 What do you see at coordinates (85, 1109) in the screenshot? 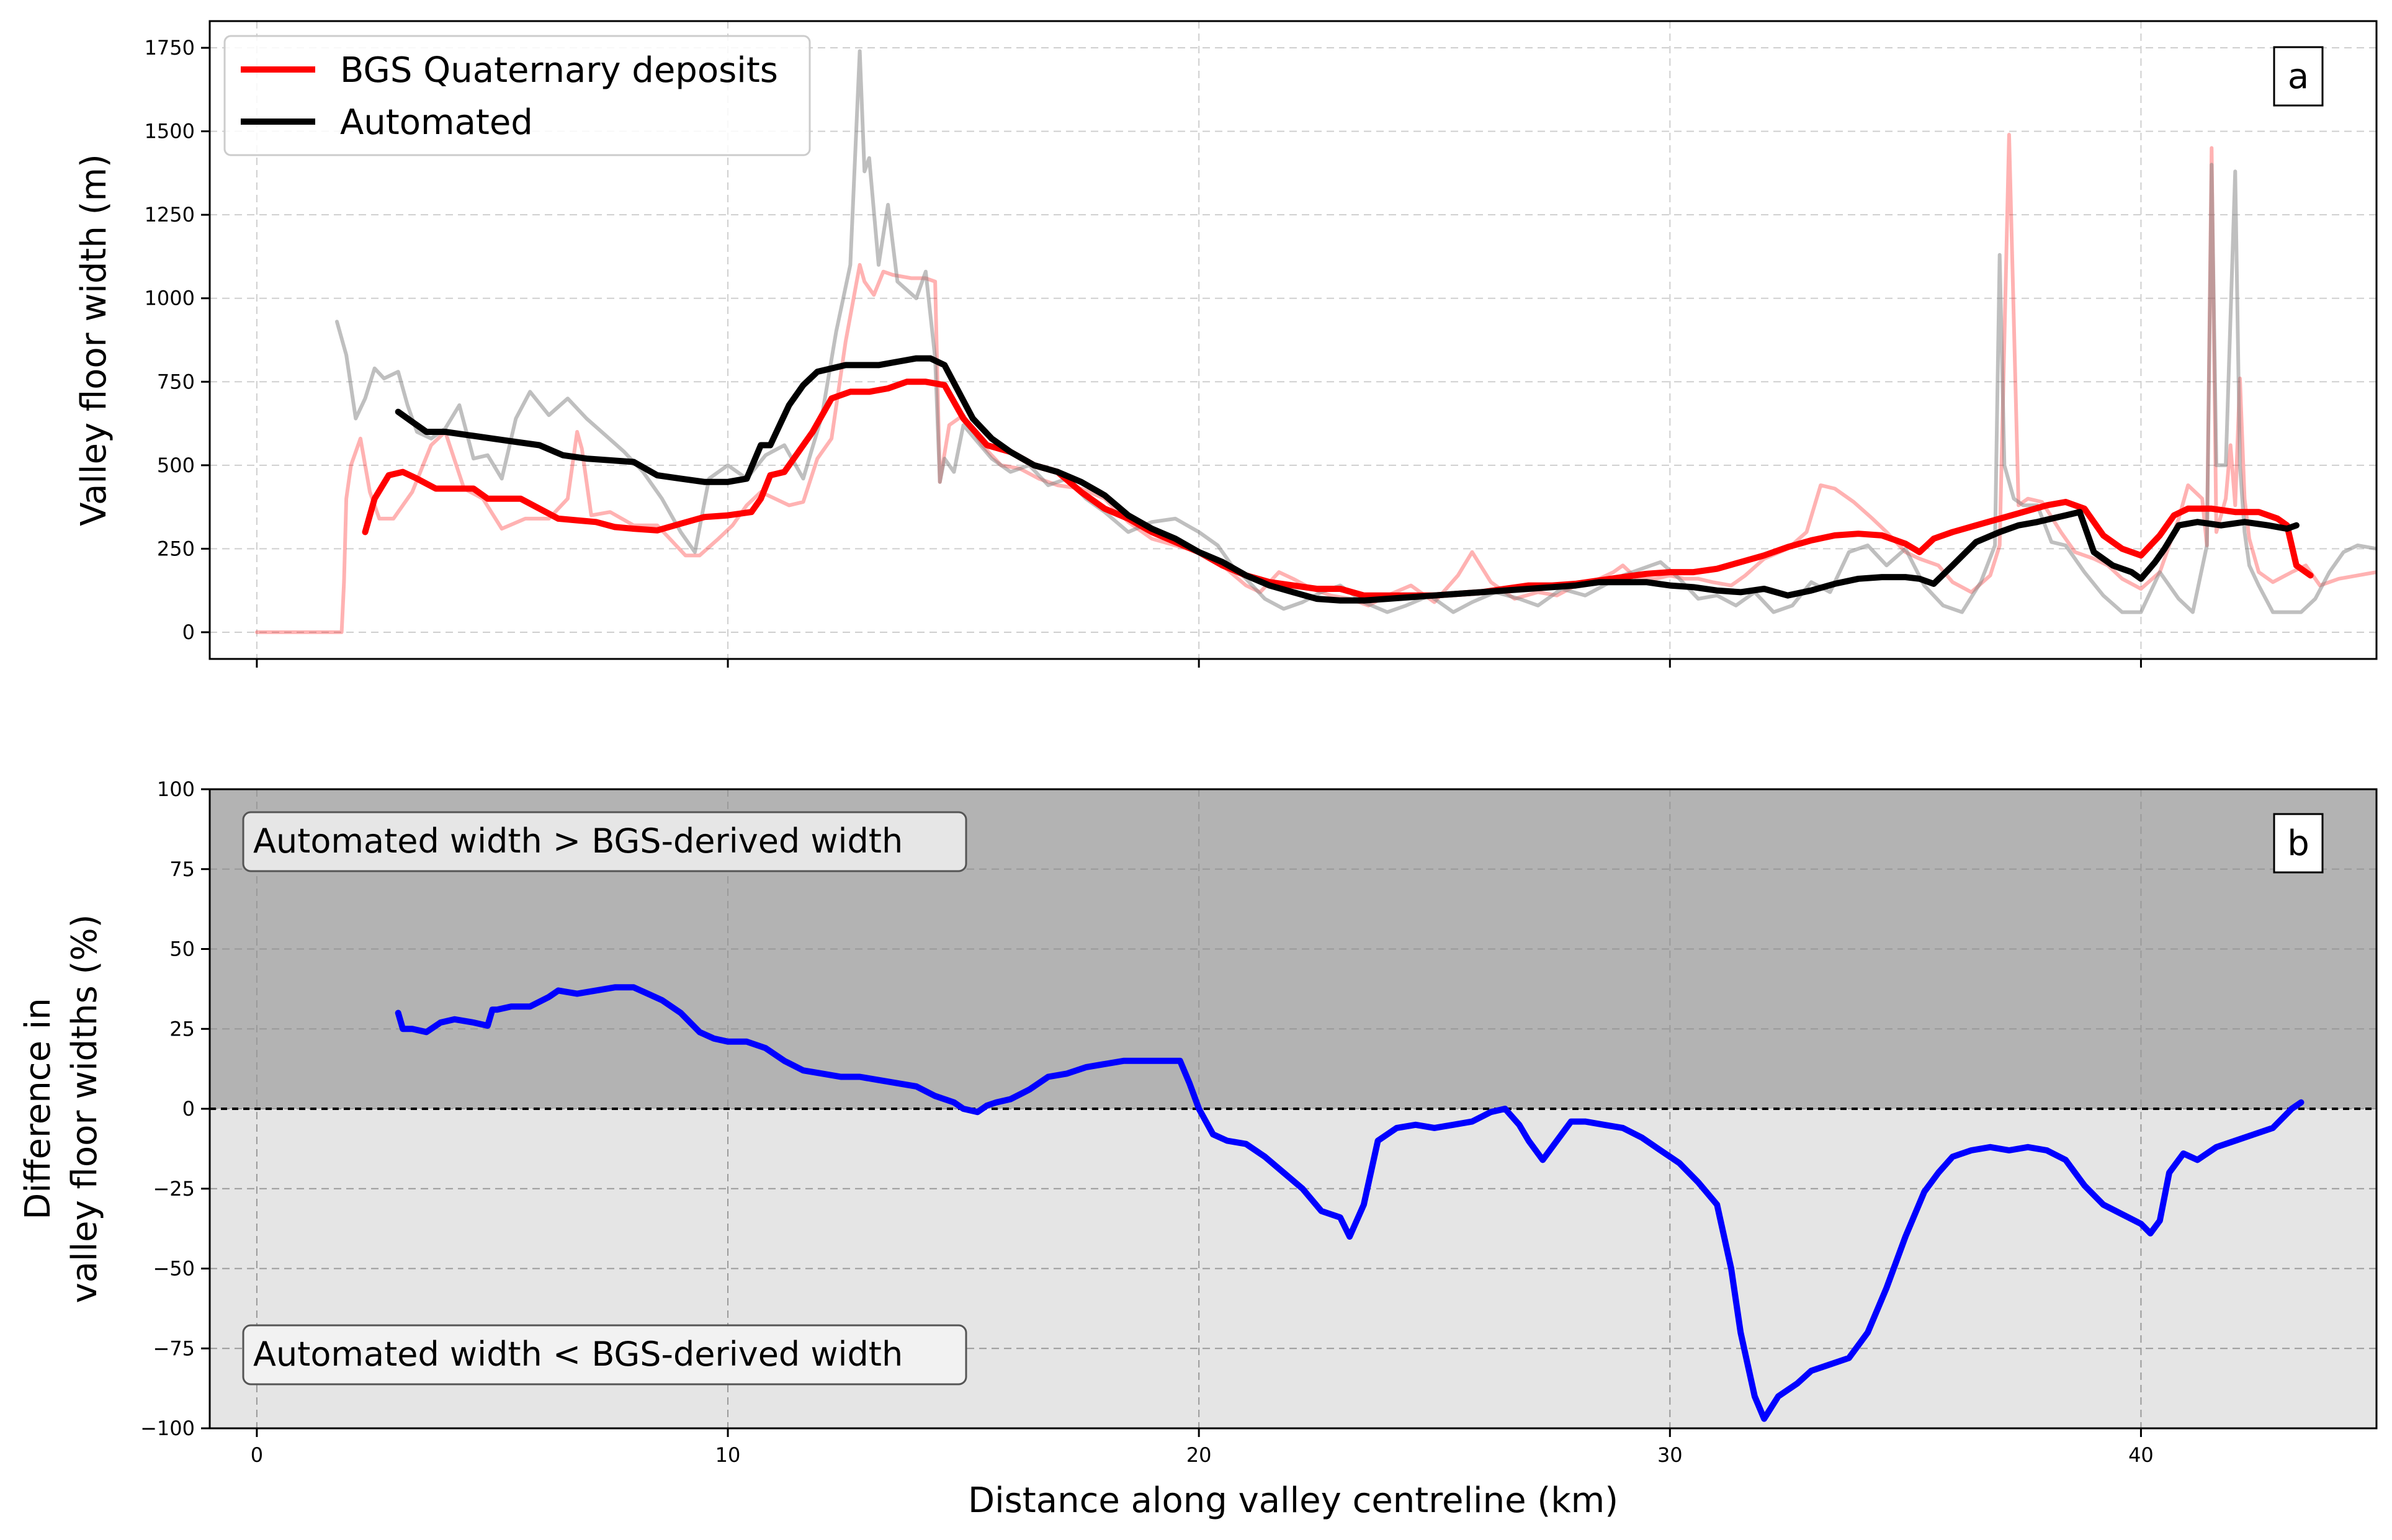
I see `panel-b-ylabel-line2: valley floor widths (%)` at bounding box center [85, 1109].